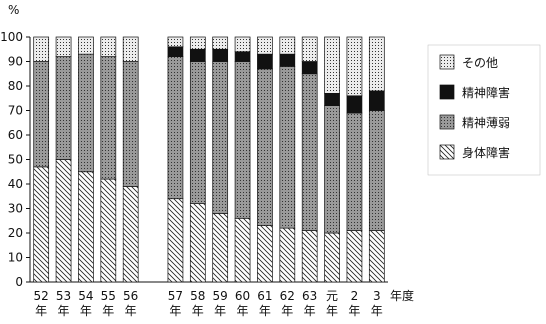  What do you see at coordinates (480, 63) in the screenshot?
I see `legend-label: その他` at bounding box center [480, 63].